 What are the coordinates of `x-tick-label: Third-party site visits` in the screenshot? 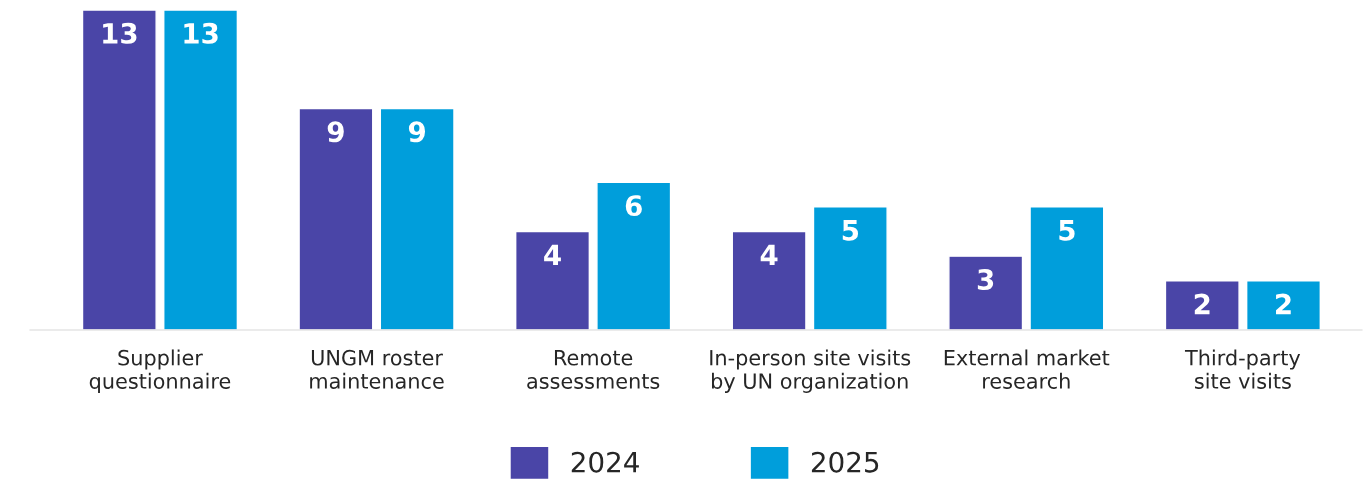 It's located at (1242, 369).